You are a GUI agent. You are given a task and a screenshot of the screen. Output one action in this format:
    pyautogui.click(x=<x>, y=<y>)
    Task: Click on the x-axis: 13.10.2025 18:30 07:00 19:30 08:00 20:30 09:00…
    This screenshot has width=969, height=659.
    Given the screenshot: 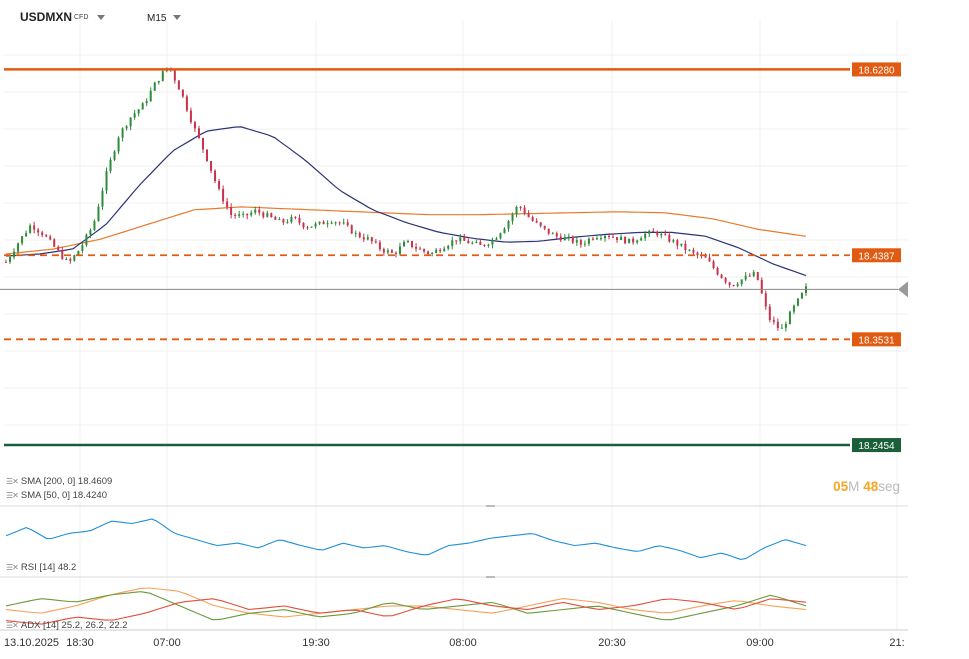 What is the action you would take?
    pyautogui.click(x=454, y=643)
    